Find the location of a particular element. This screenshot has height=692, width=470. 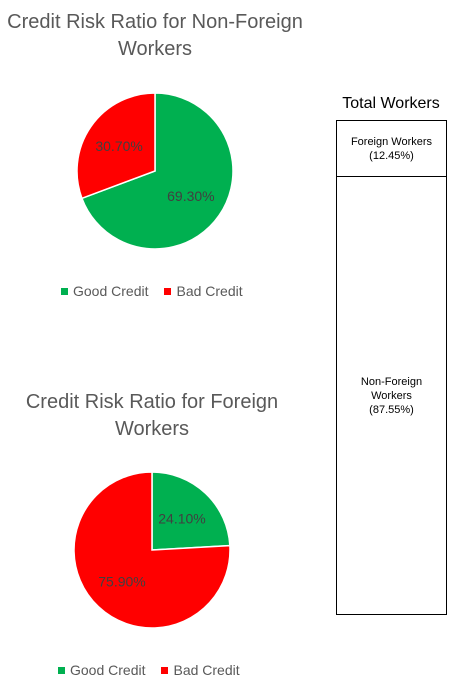

bar-segment-foreign-workers: Foreign Workers (12.45%) is located at coordinates (391, 148).